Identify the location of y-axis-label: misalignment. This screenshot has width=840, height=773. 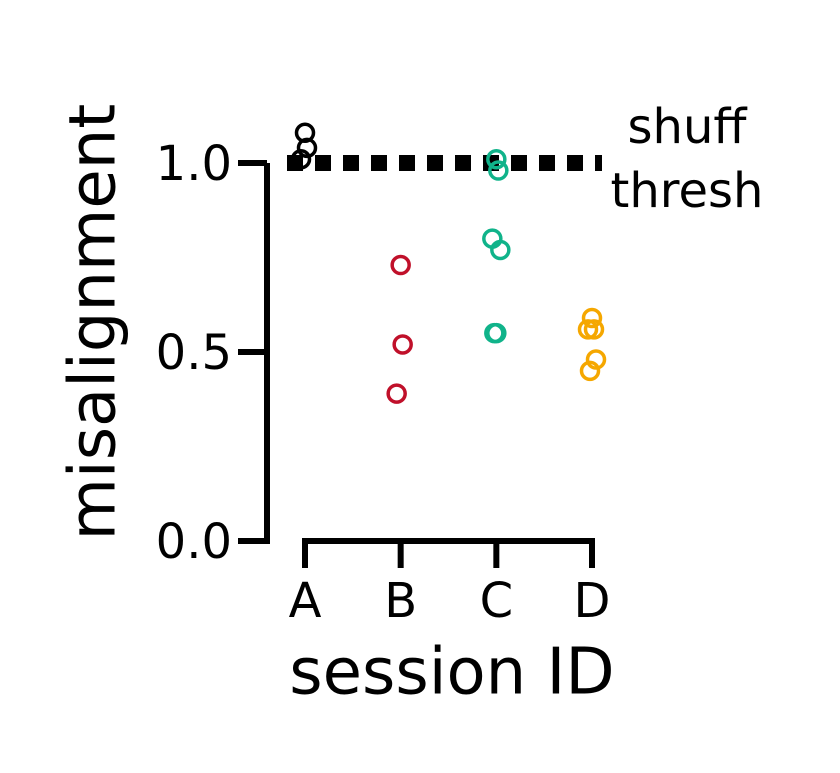
(94, 322).